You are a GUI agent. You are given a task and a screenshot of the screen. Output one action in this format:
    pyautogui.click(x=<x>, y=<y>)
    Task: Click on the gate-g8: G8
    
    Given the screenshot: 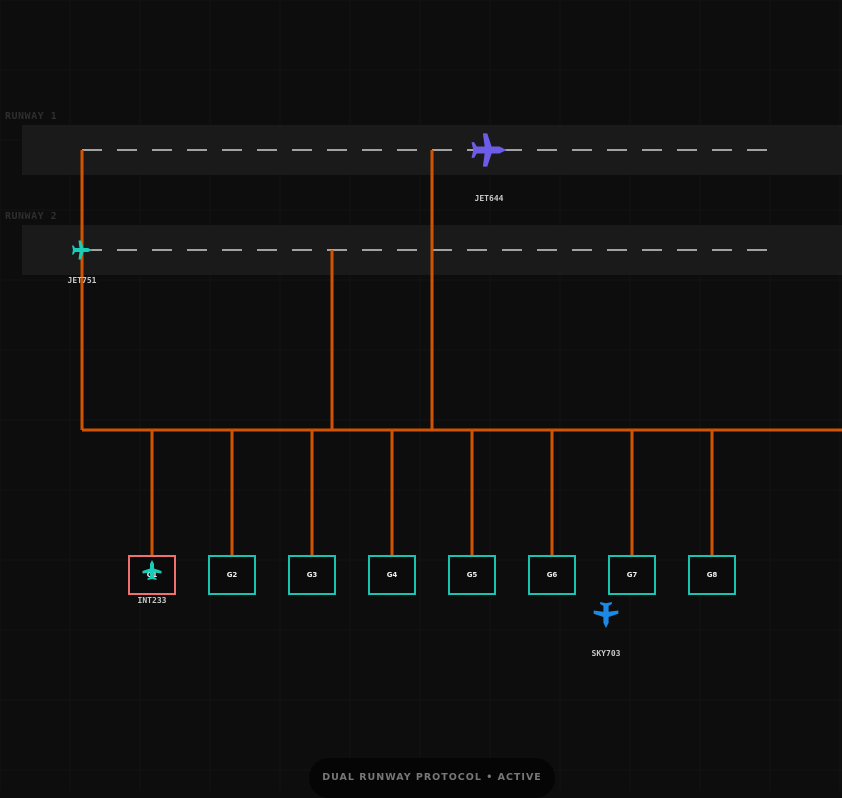 What is the action you would take?
    pyautogui.click(x=712, y=575)
    